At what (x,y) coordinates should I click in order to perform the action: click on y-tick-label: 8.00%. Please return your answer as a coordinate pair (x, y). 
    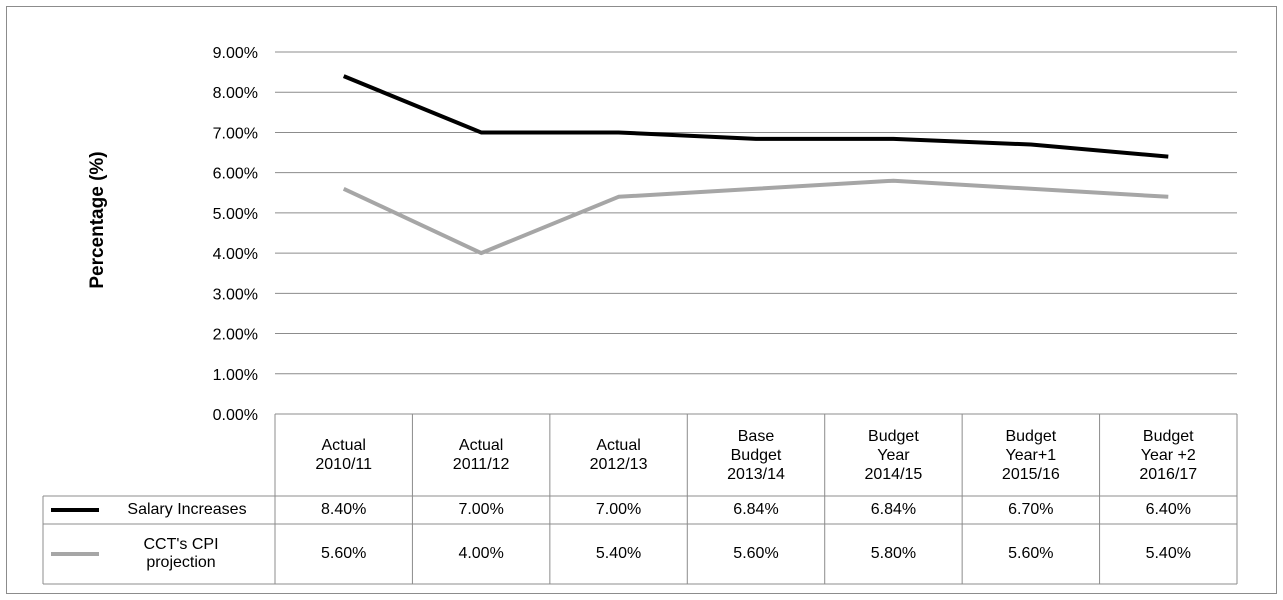
    Looking at the image, I should click on (235, 93).